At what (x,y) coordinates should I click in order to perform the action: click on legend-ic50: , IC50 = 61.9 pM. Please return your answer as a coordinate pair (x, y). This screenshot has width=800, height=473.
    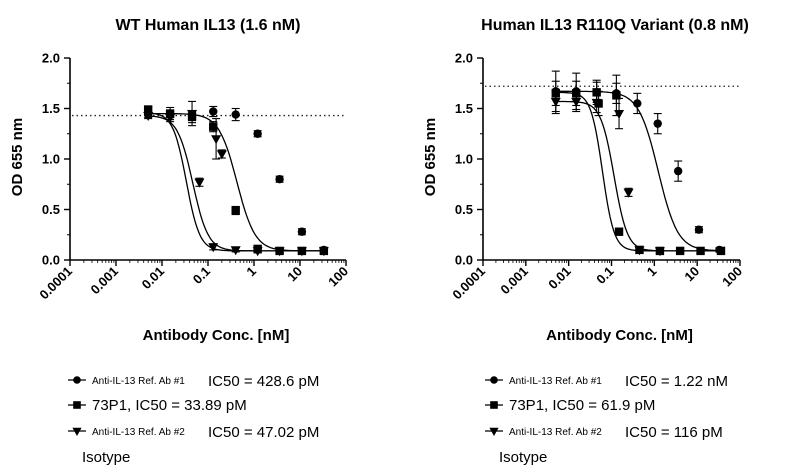
    Looking at the image, I should click on (599, 405).